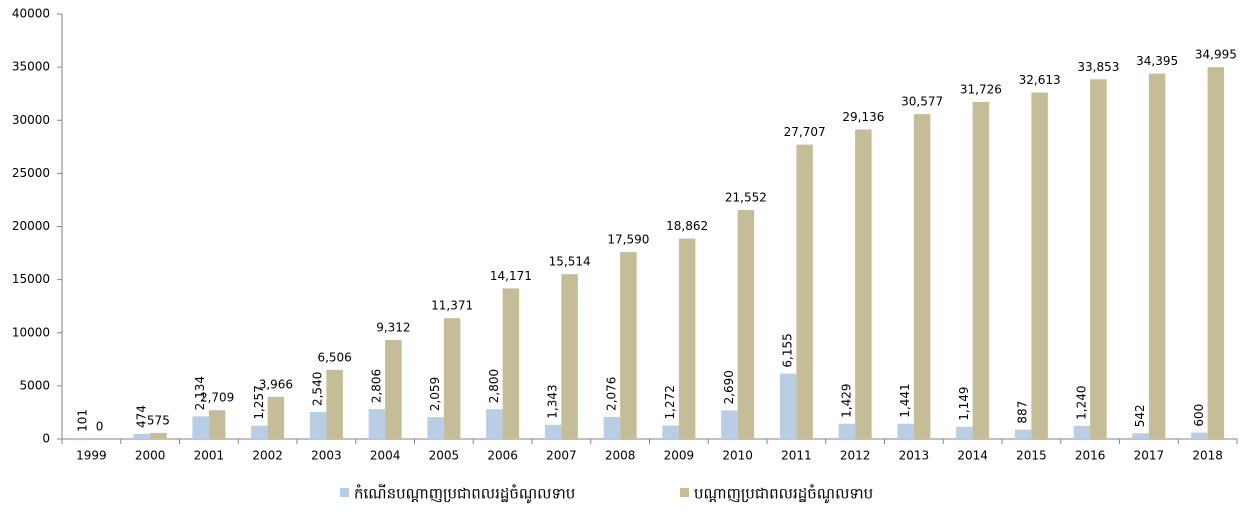 This screenshot has height=515, width=1247. Describe the element at coordinates (981, 89) in the screenshot. I see `data-label: 31,726` at that location.